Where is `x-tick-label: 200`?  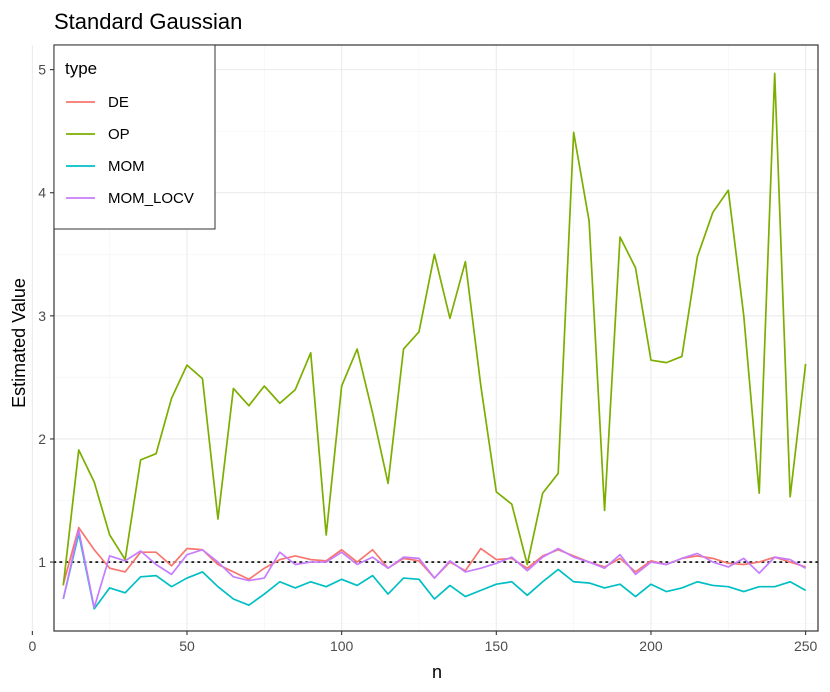
x-tick-label: 200 is located at coordinates (651, 646).